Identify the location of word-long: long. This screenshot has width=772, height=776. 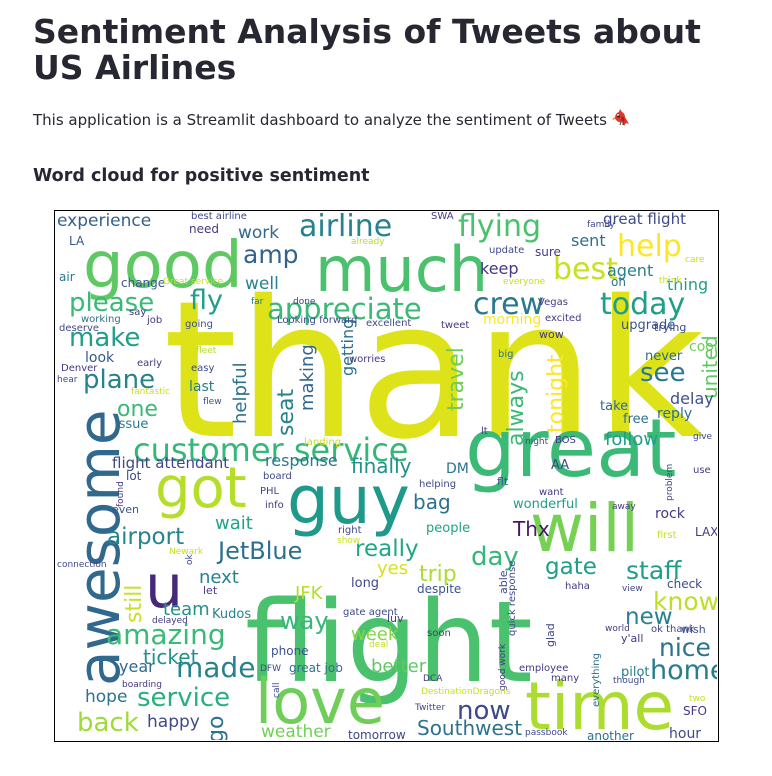
(365, 583).